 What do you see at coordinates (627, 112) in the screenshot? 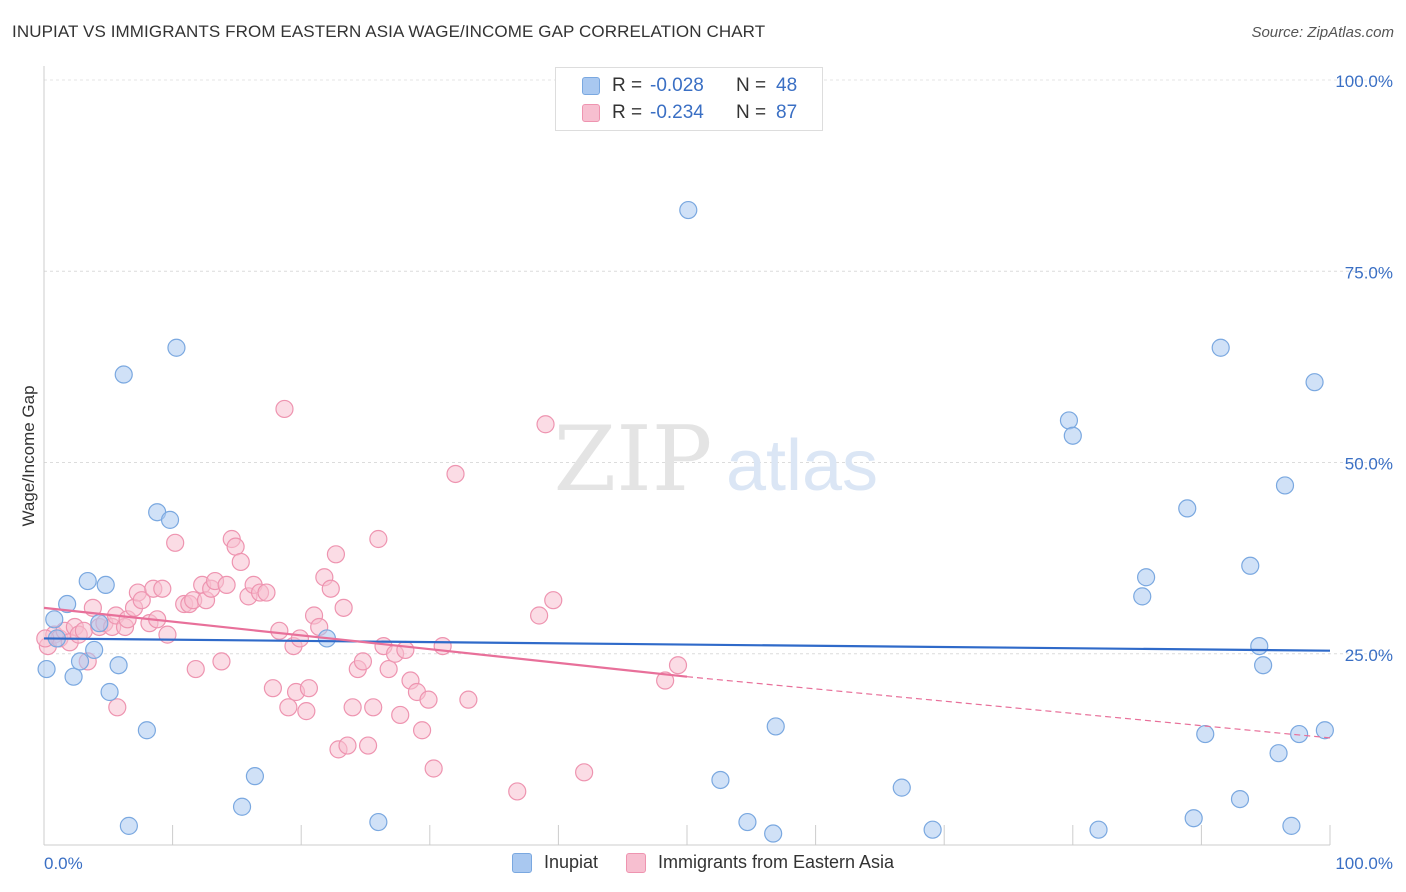
I see `legend-r-label: R =` at bounding box center [627, 112].